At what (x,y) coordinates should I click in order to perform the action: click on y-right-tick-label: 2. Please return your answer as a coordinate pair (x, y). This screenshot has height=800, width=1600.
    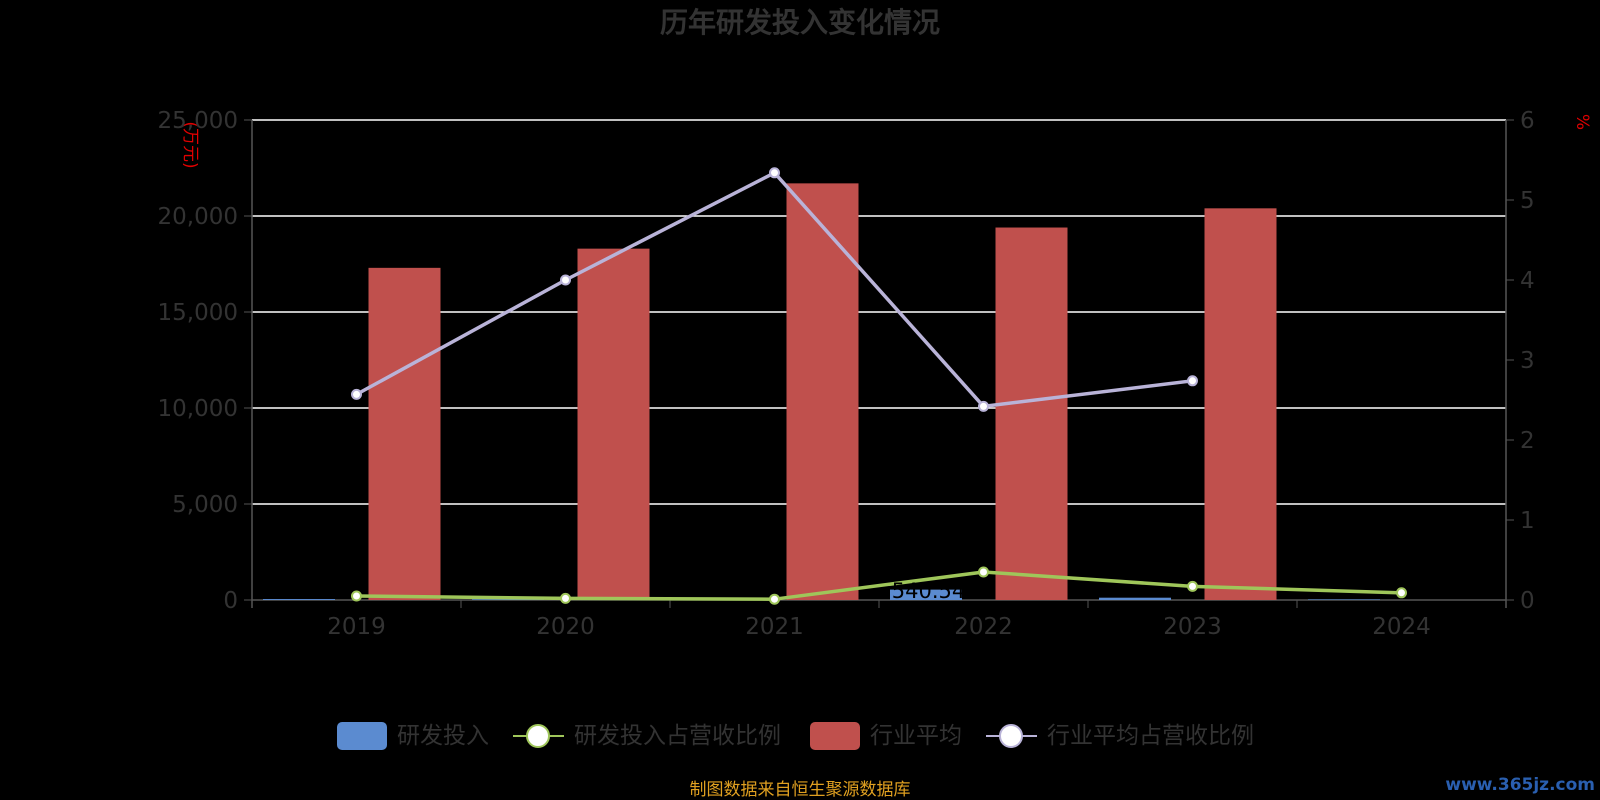
    Looking at the image, I should click on (1527, 441).